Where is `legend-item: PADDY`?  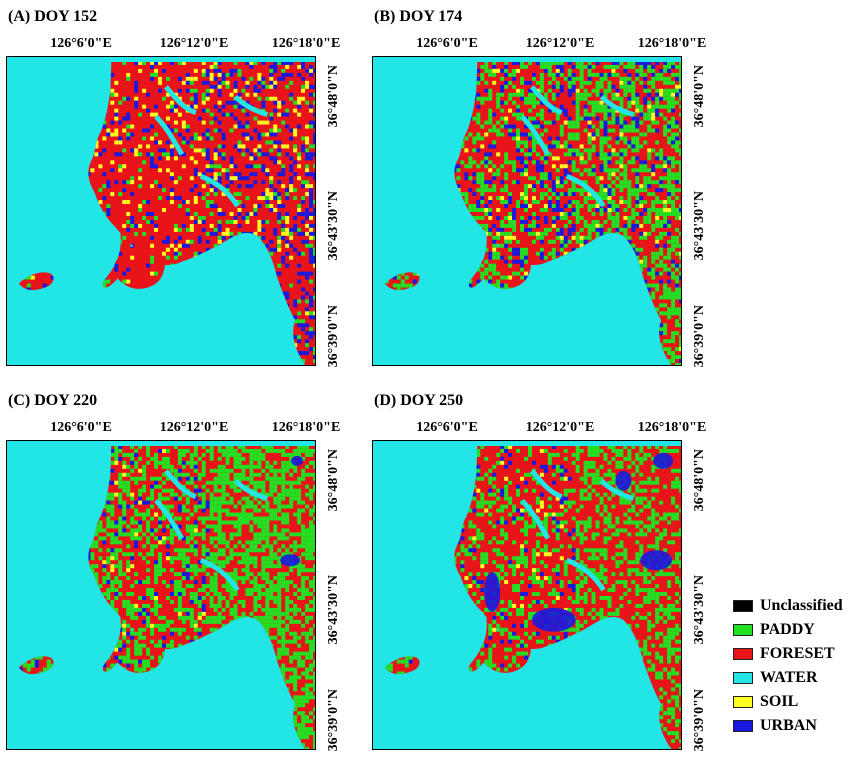 legend-item: PADDY is located at coordinates (788, 630).